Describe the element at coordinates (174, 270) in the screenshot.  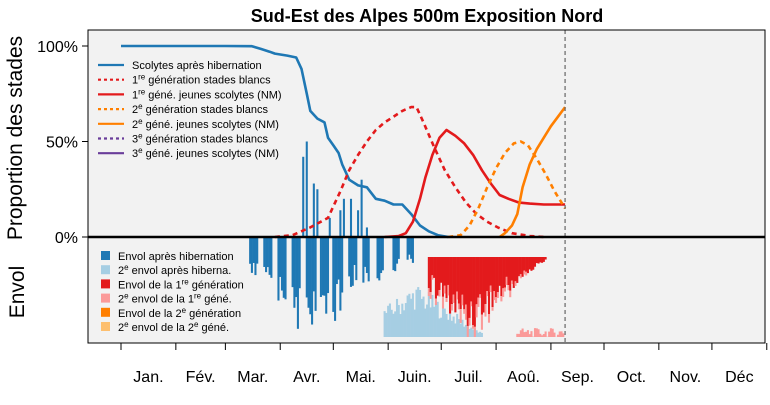
I see `legend-label: 2e envol après hiberna.` at that location.